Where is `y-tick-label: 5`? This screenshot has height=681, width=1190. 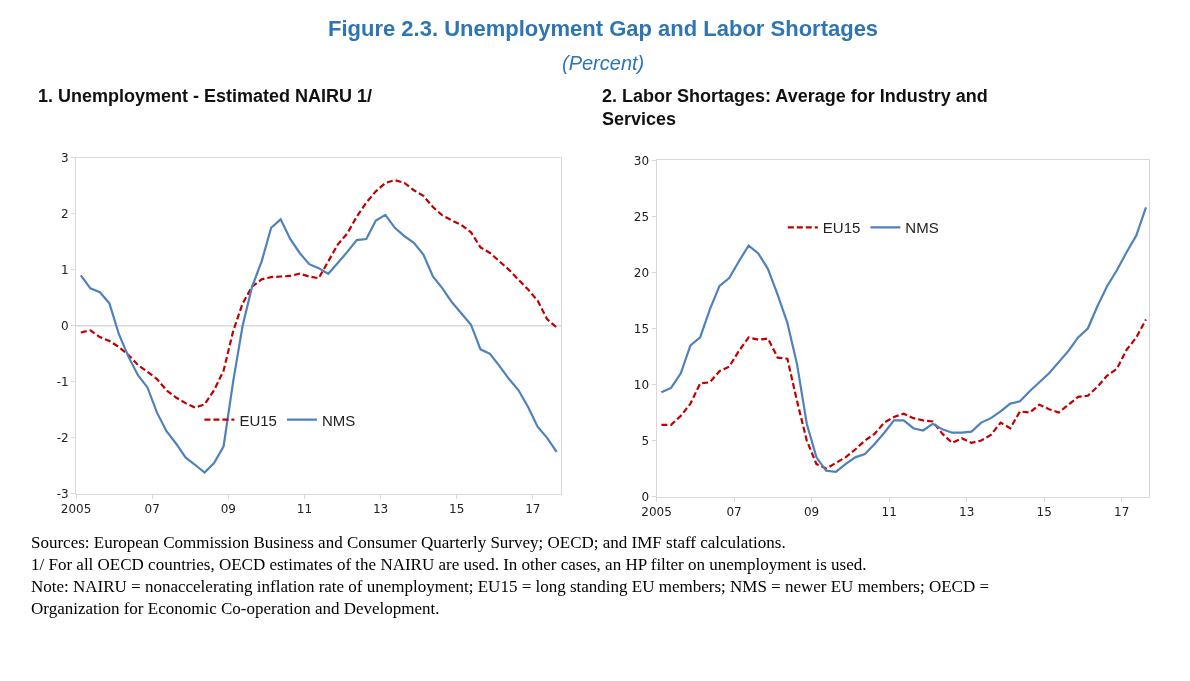 y-tick-label: 5 is located at coordinates (645, 440).